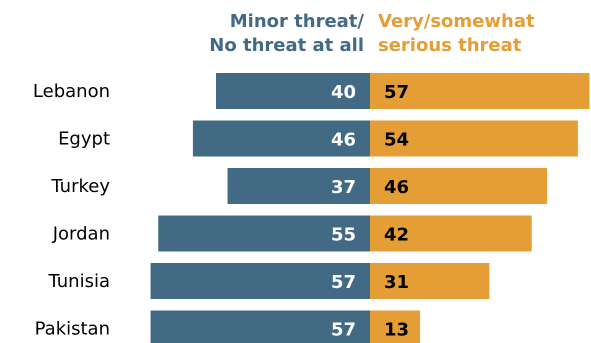 This screenshot has height=343, width=591. Describe the element at coordinates (343, 235) in the screenshot. I see `value-label-minor-threat: 55` at that location.